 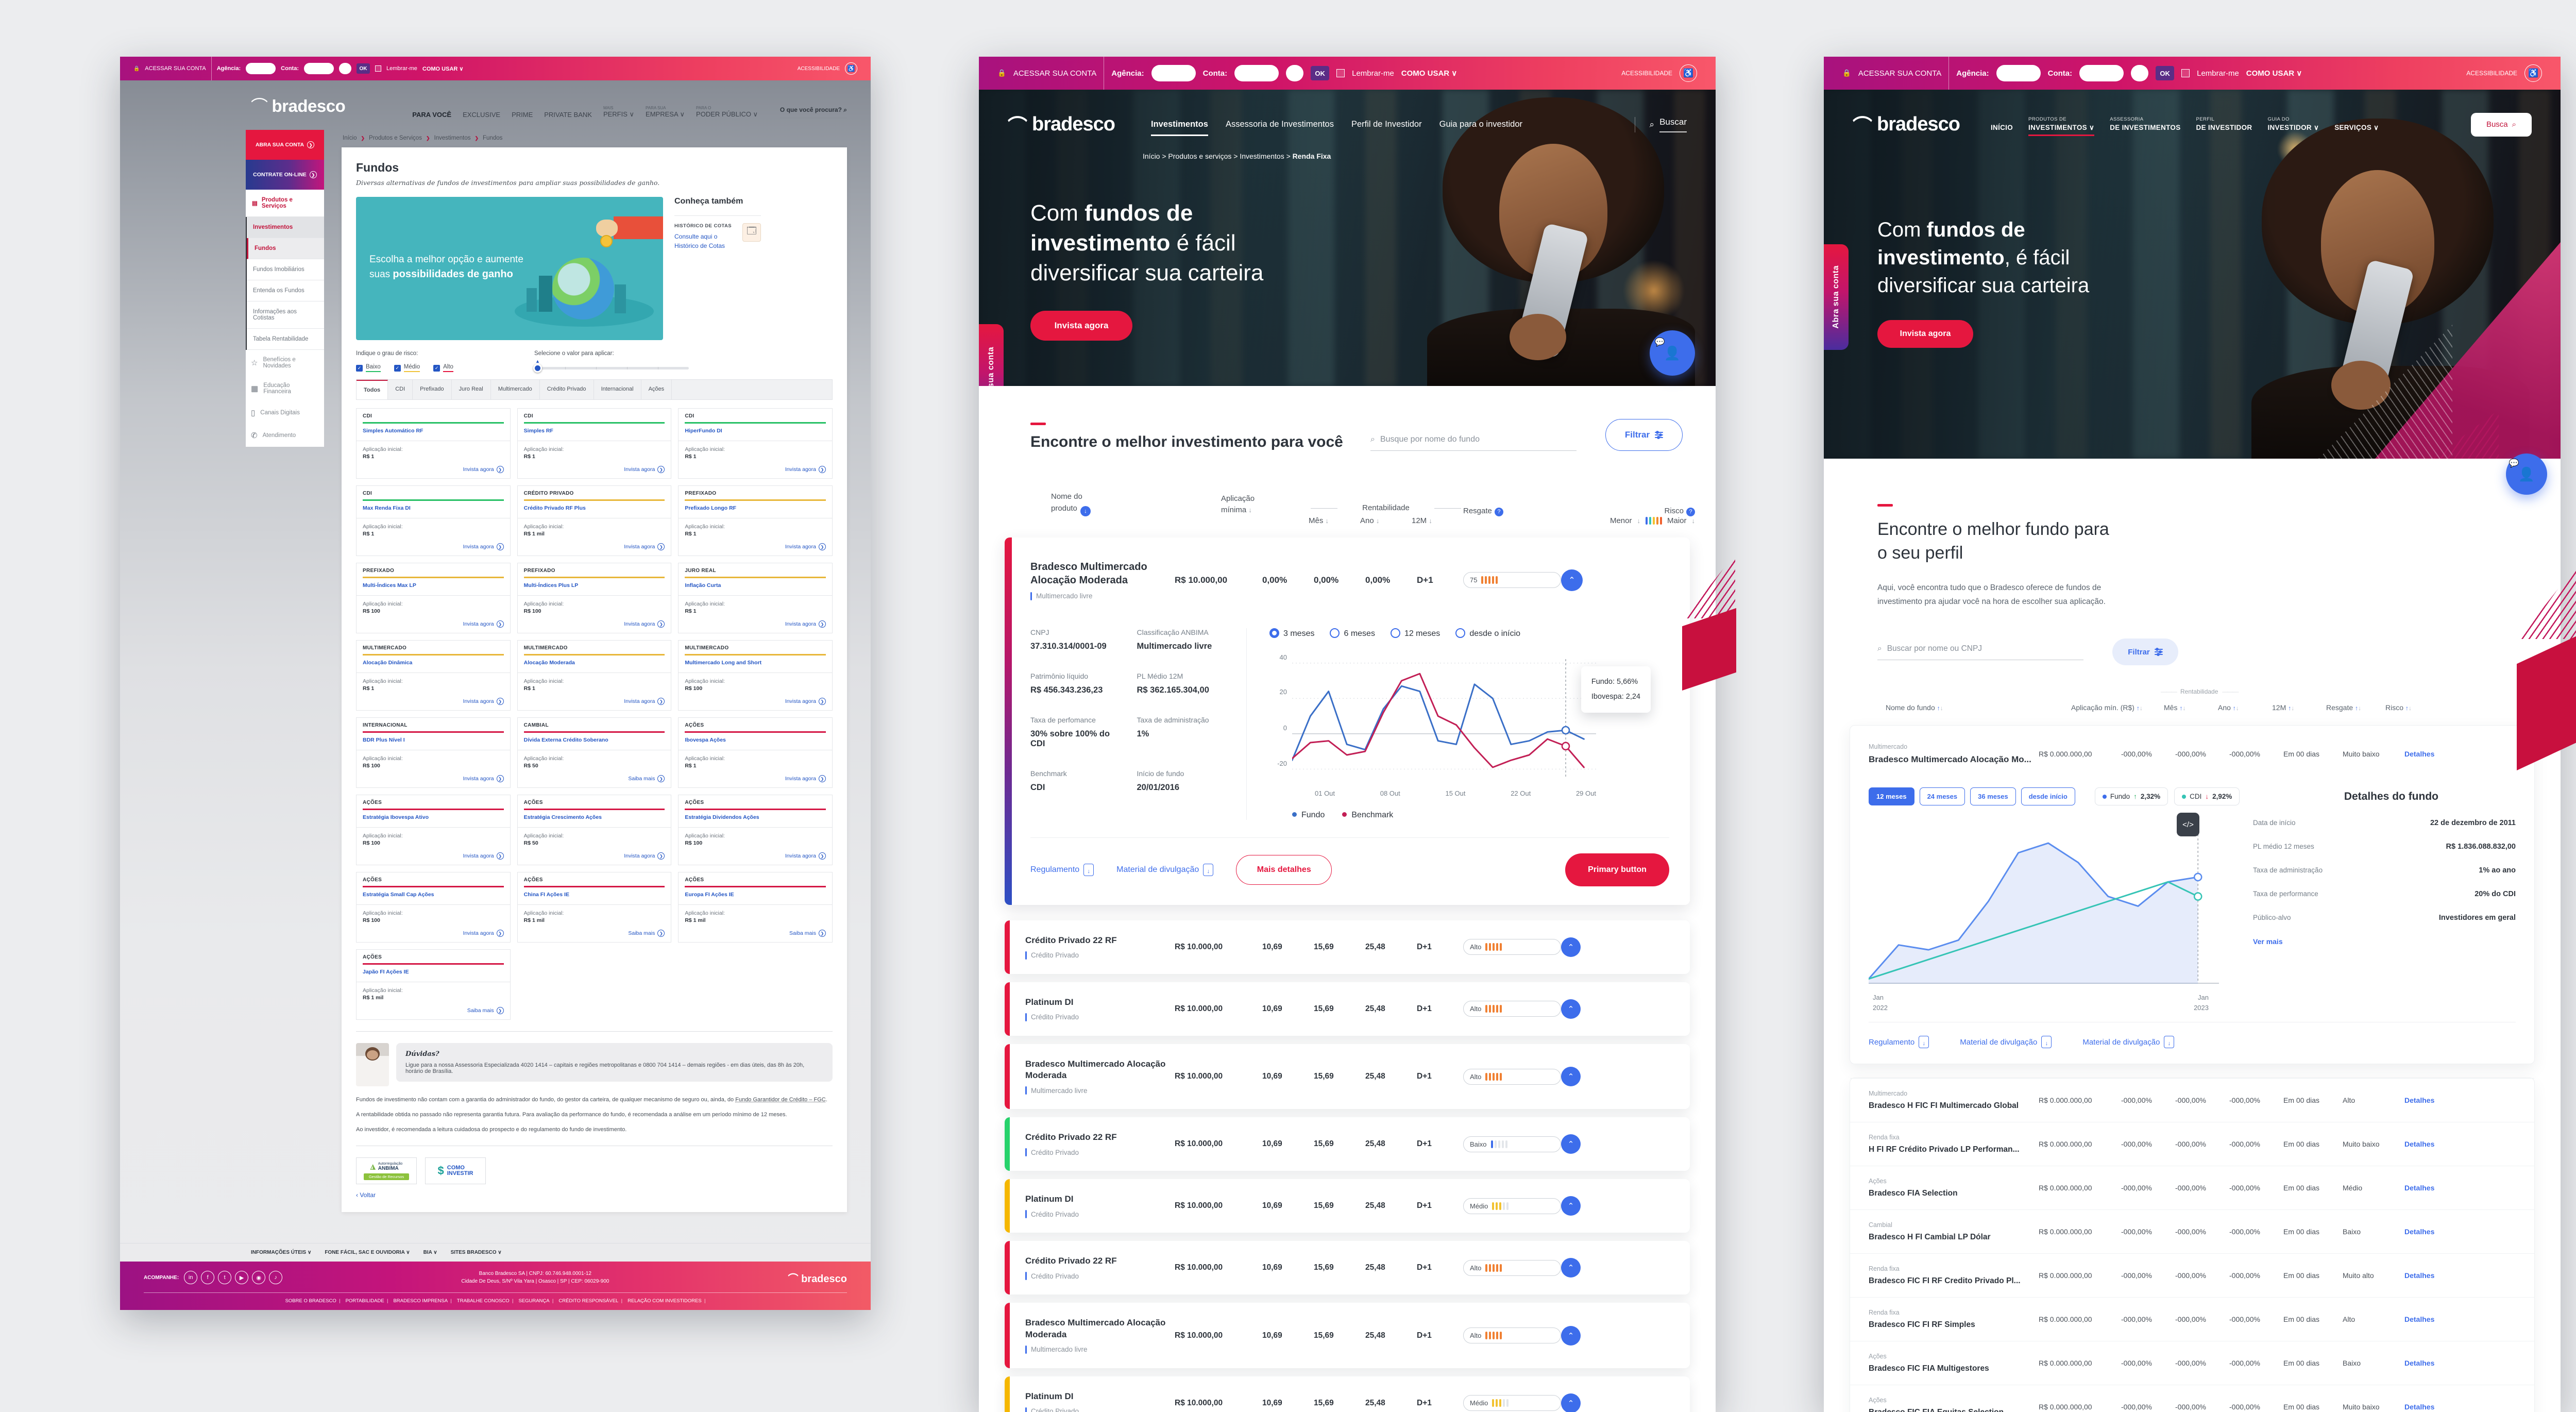 I want to click on regulamento-link: Regulamento ↓, so click(x=1062, y=869).